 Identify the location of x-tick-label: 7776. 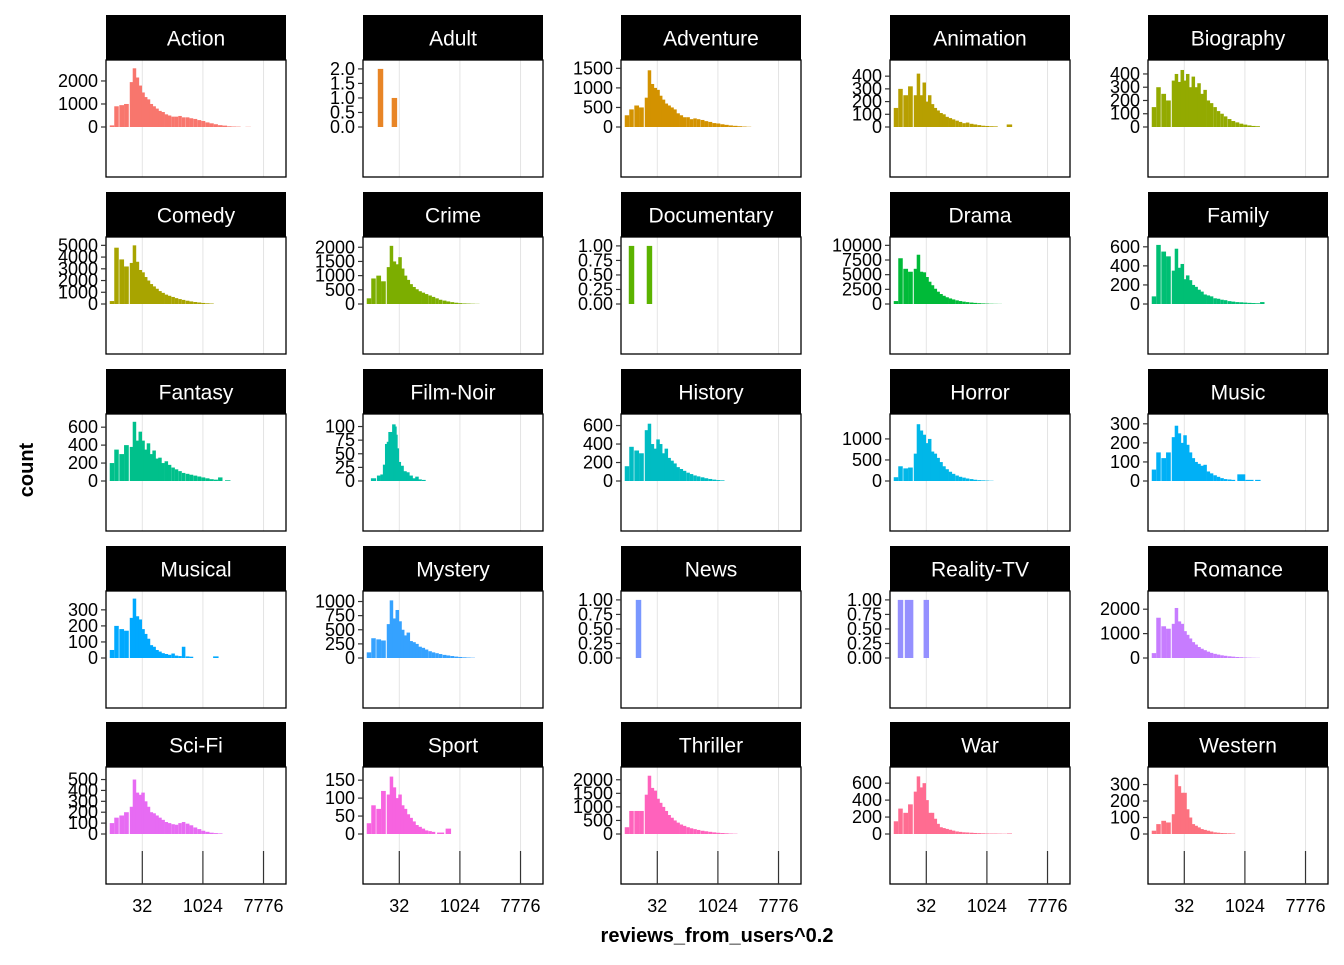
(263, 906).